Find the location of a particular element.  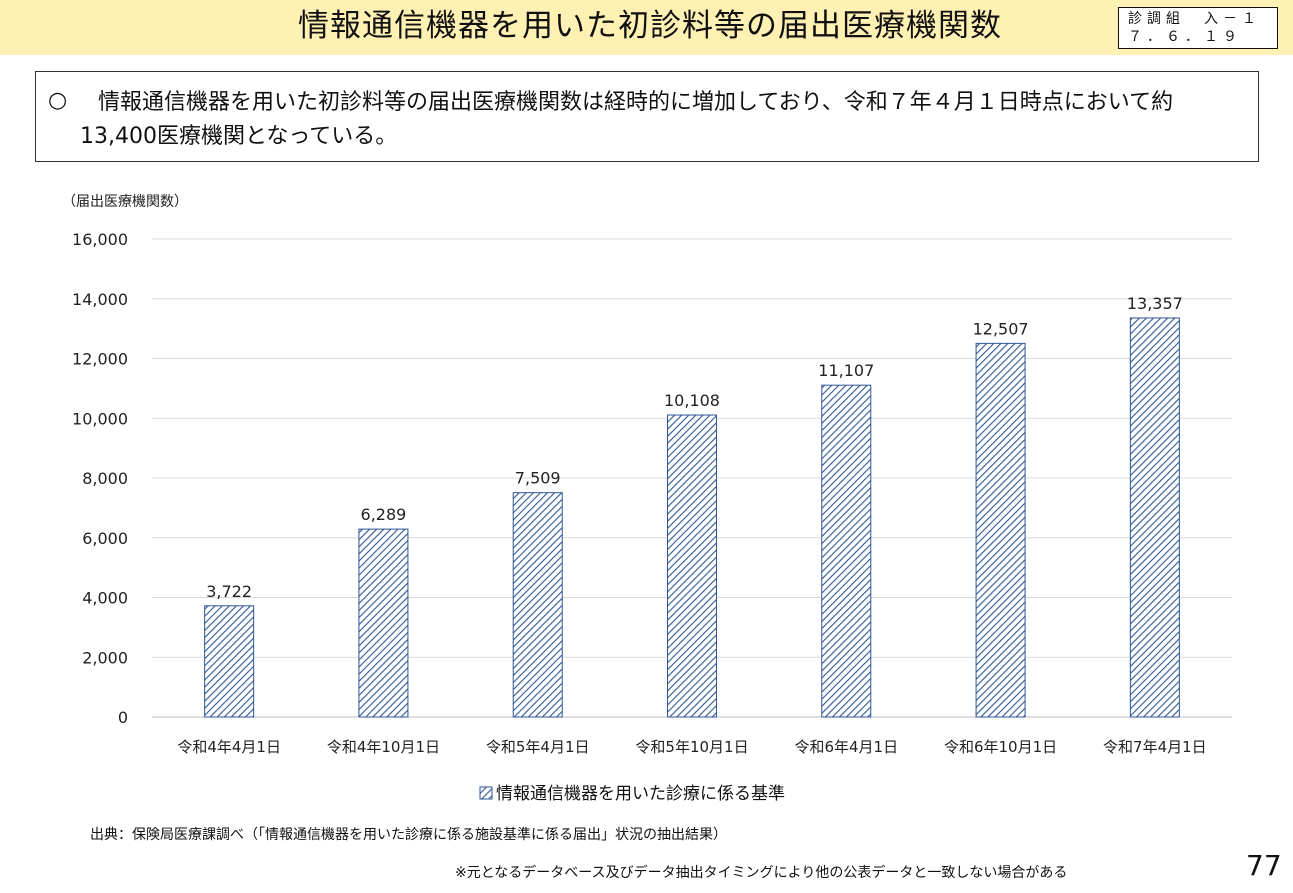

document-code-box: 診調組 入－１ ７．６．１９ is located at coordinates (1198, 28).